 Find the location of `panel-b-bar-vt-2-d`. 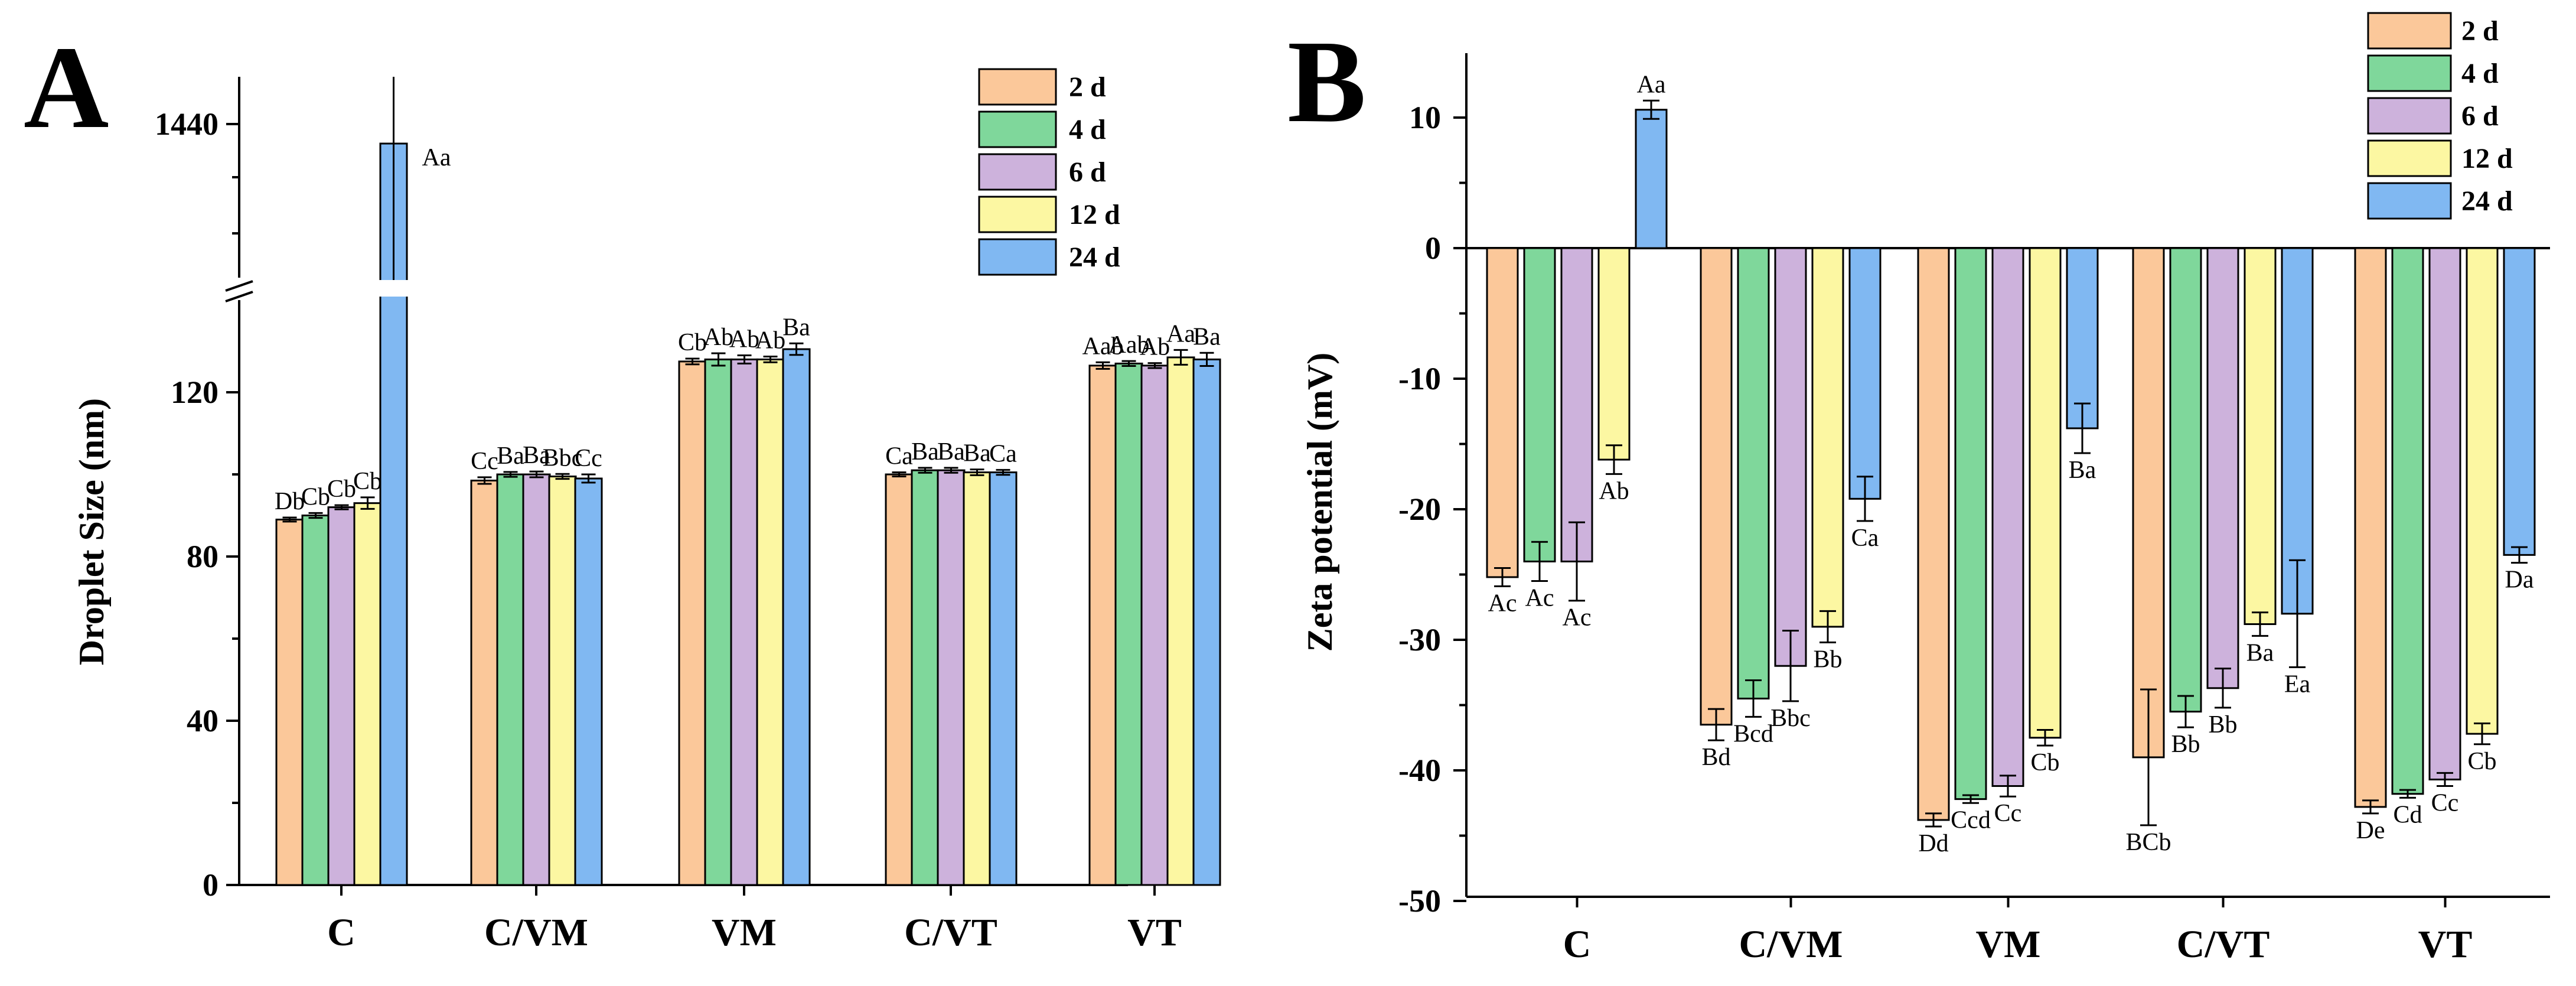

panel-b-bar-vt-2-d is located at coordinates (2371, 527).